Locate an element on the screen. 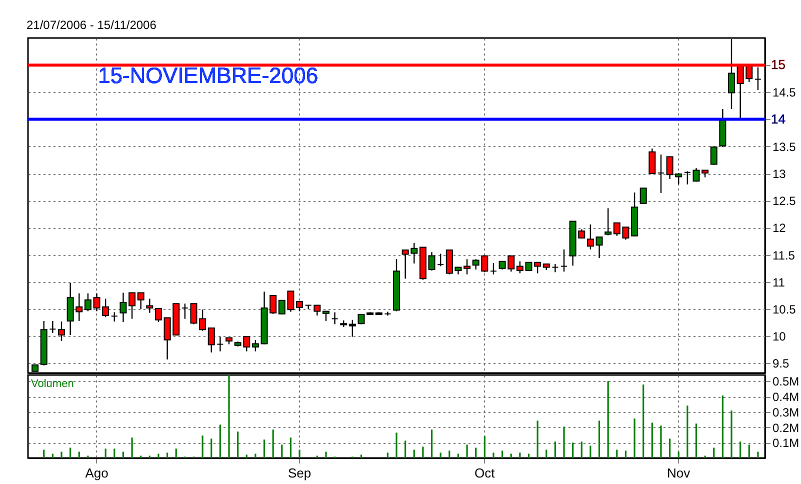 The image size is (801, 484). chart-subtitle: 21/07/2006 - 15/11/2006 is located at coordinates (91, 25).